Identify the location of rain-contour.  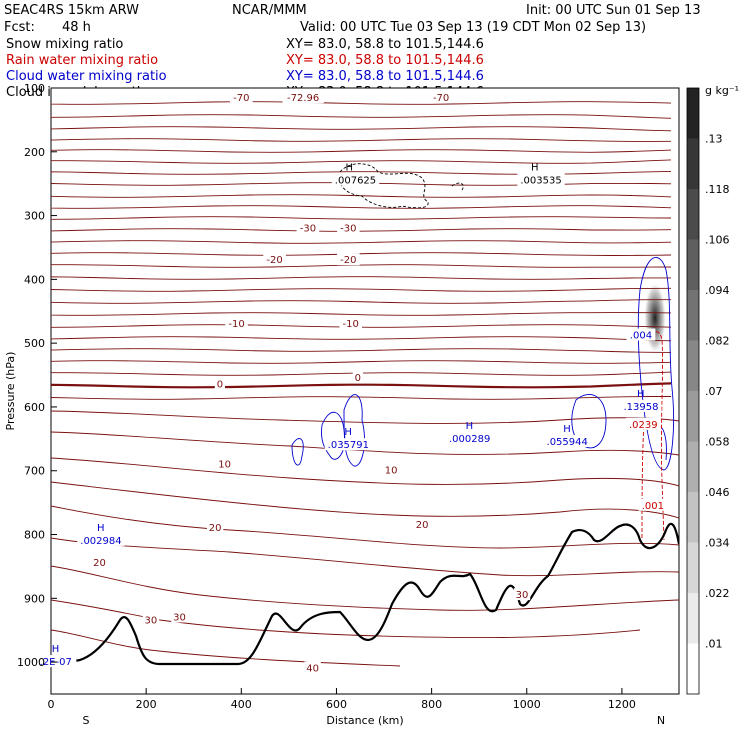
(643, 480).